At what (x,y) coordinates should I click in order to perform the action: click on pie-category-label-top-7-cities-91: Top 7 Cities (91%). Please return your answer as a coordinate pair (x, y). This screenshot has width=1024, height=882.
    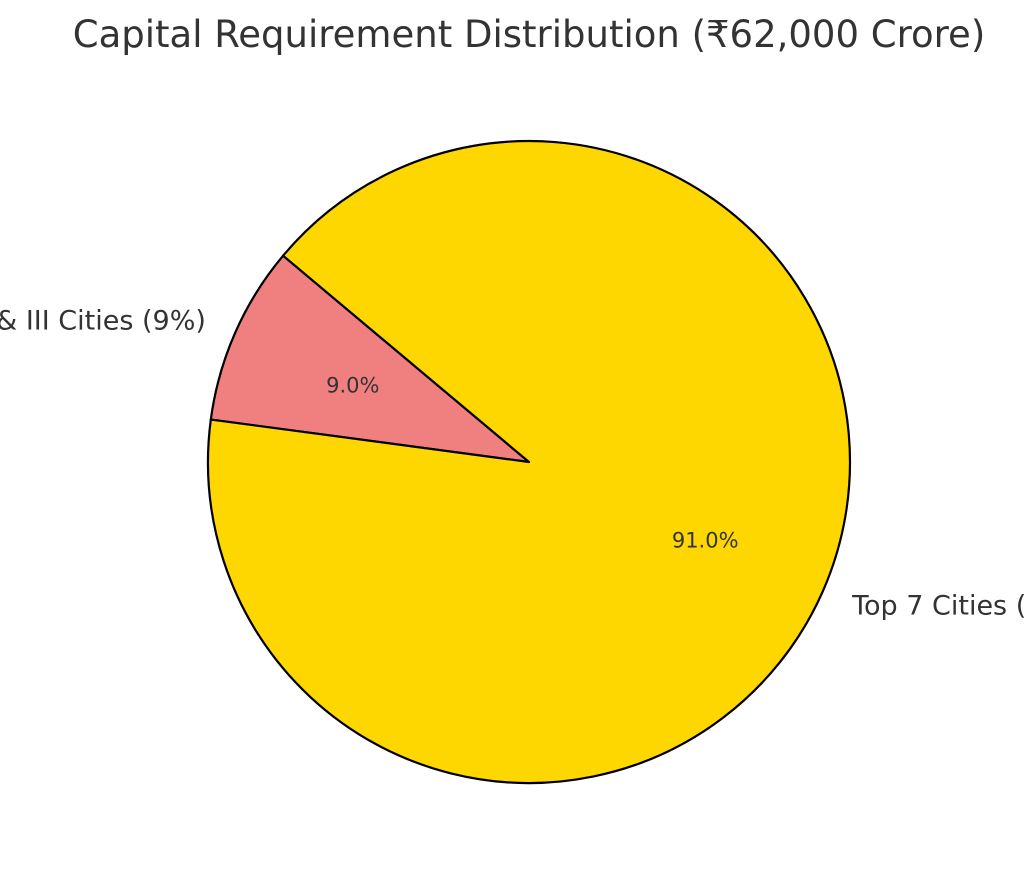
    Looking at the image, I should click on (937, 606).